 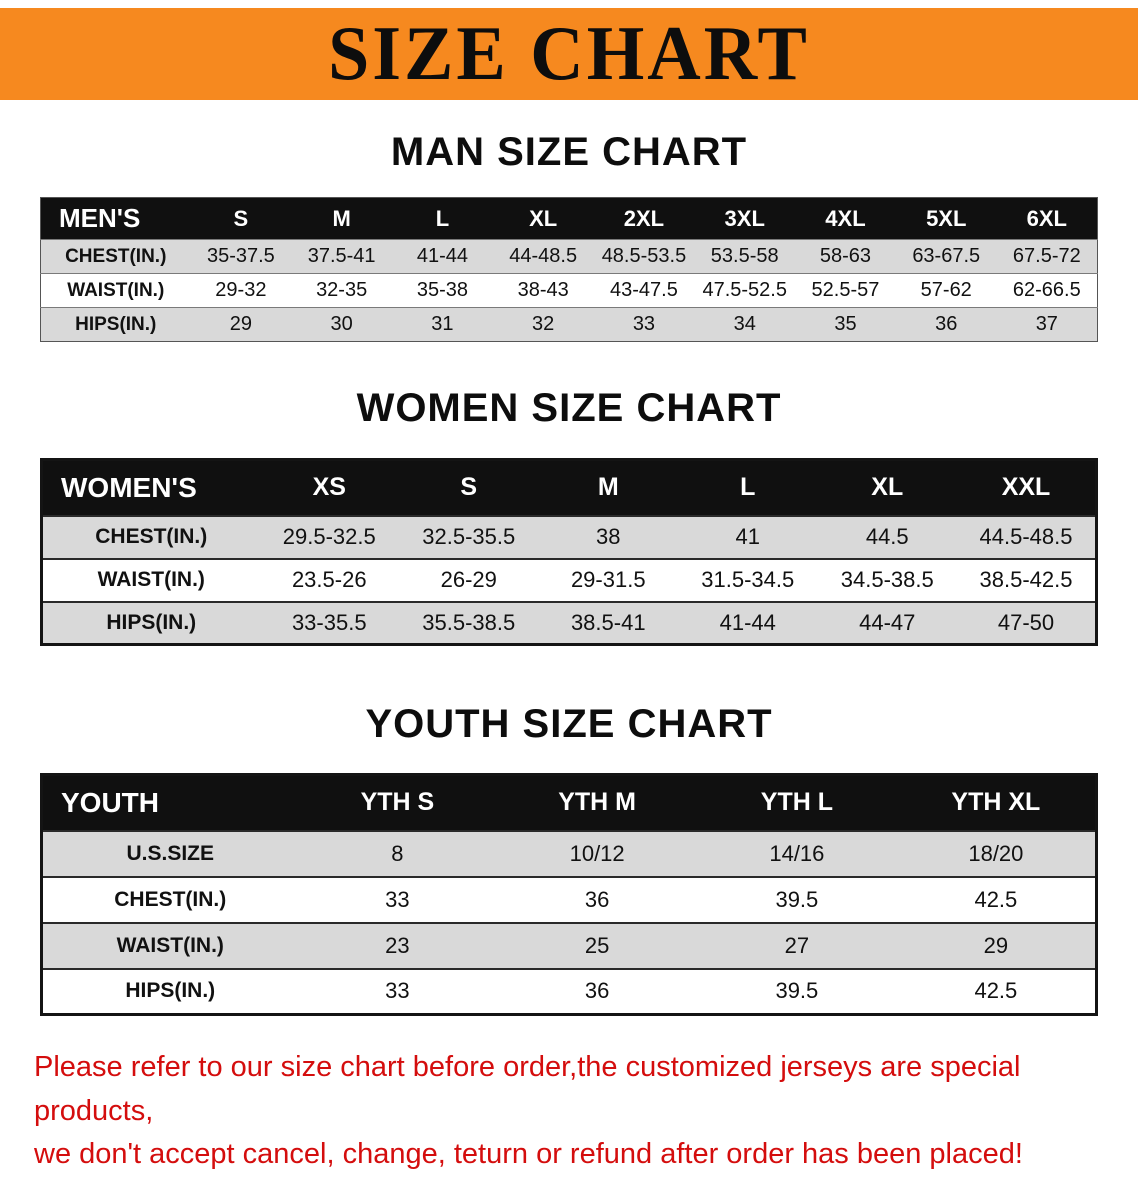 What do you see at coordinates (329, 536) in the screenshot?
I see `value-cell: 29.5-32.5` at bounding box center [329, 536].